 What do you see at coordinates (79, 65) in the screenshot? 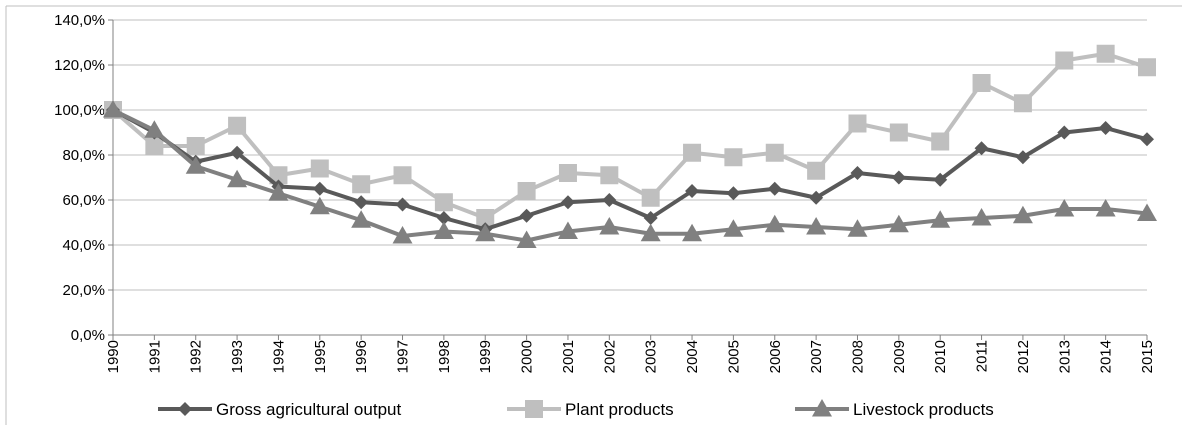
I see `y-tick-label: 120,0%` at bounding box center [79, 65].